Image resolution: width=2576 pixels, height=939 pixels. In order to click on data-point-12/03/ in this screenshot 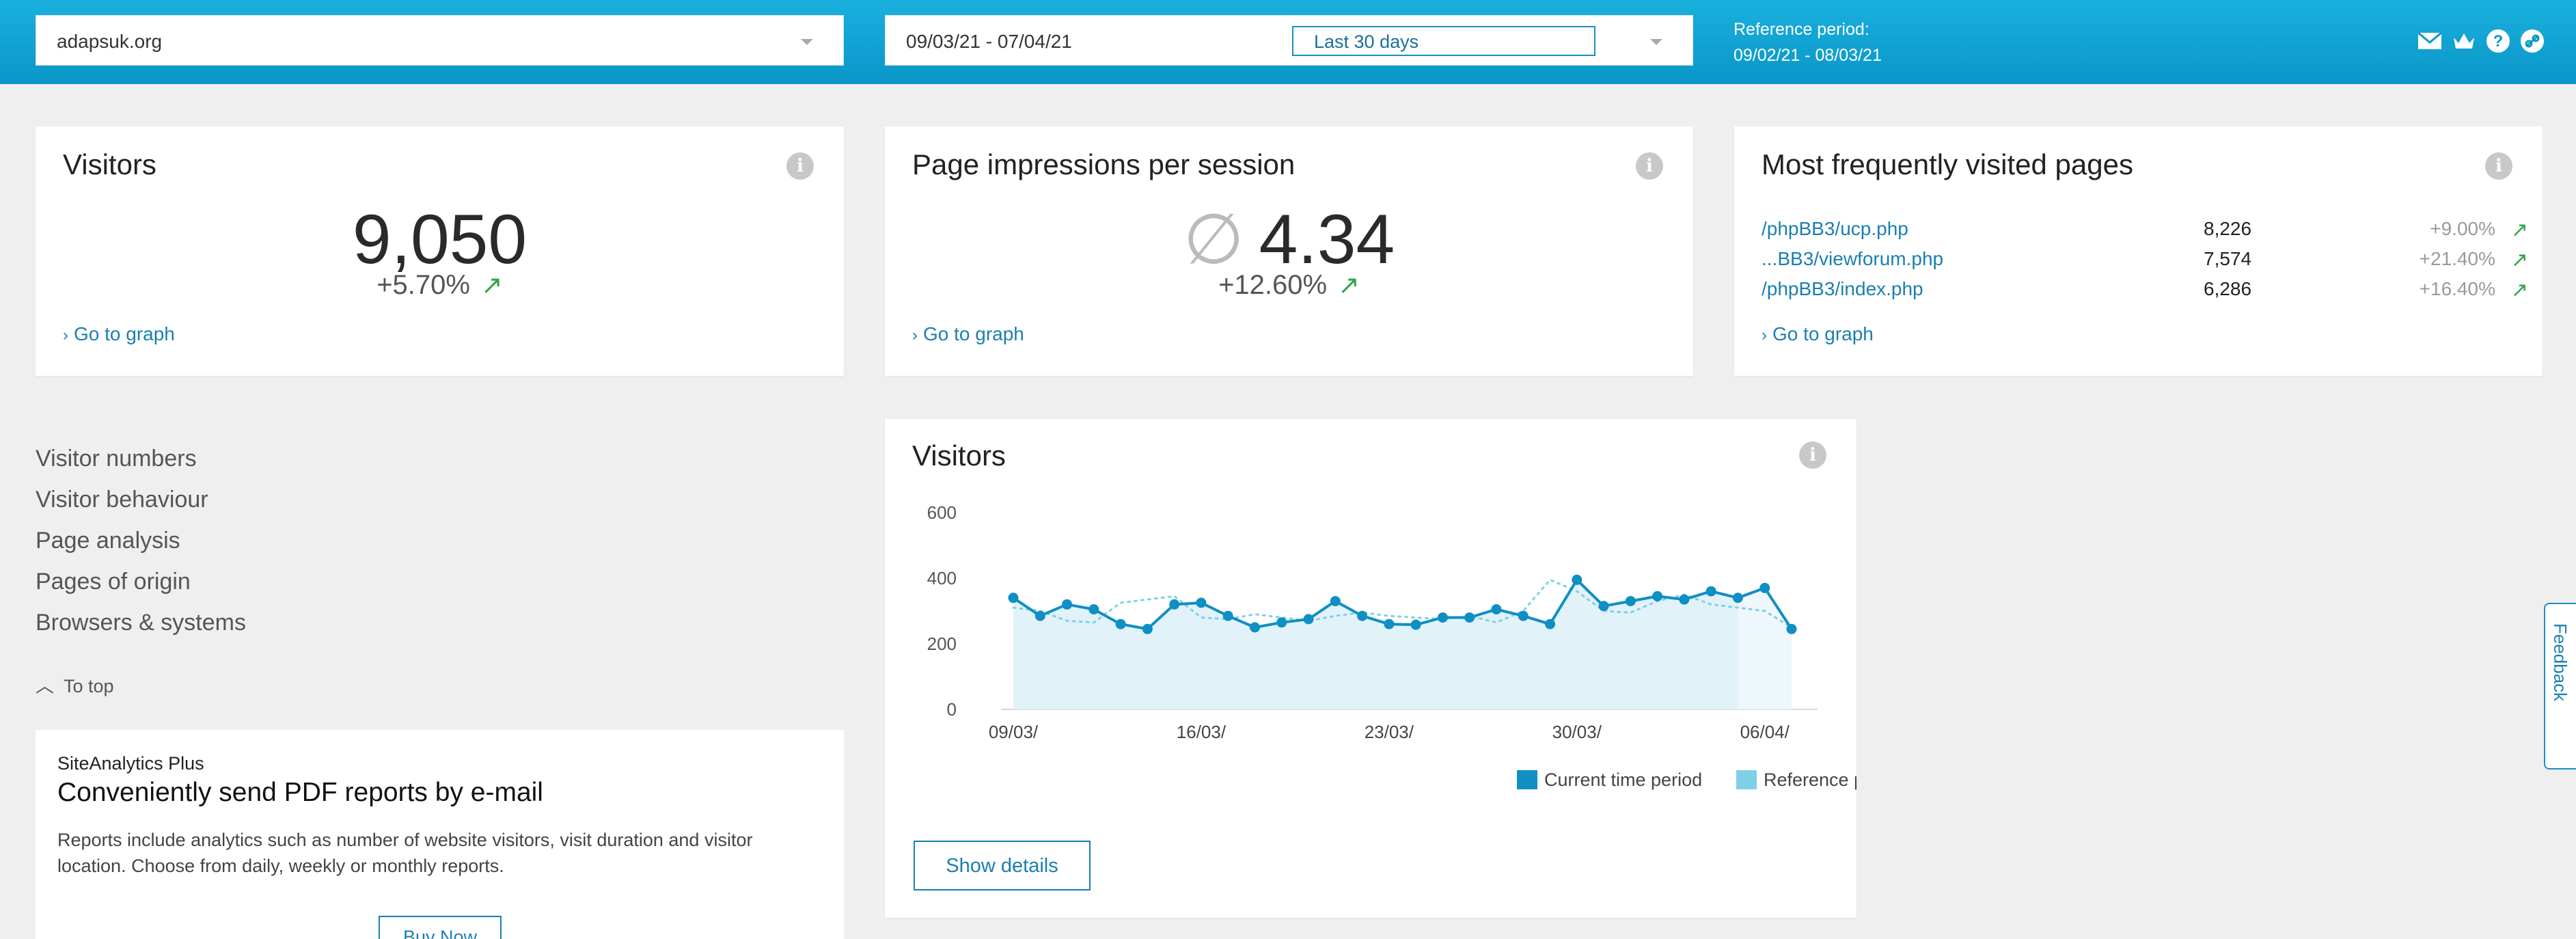, I will do `click(1093, 609)`.